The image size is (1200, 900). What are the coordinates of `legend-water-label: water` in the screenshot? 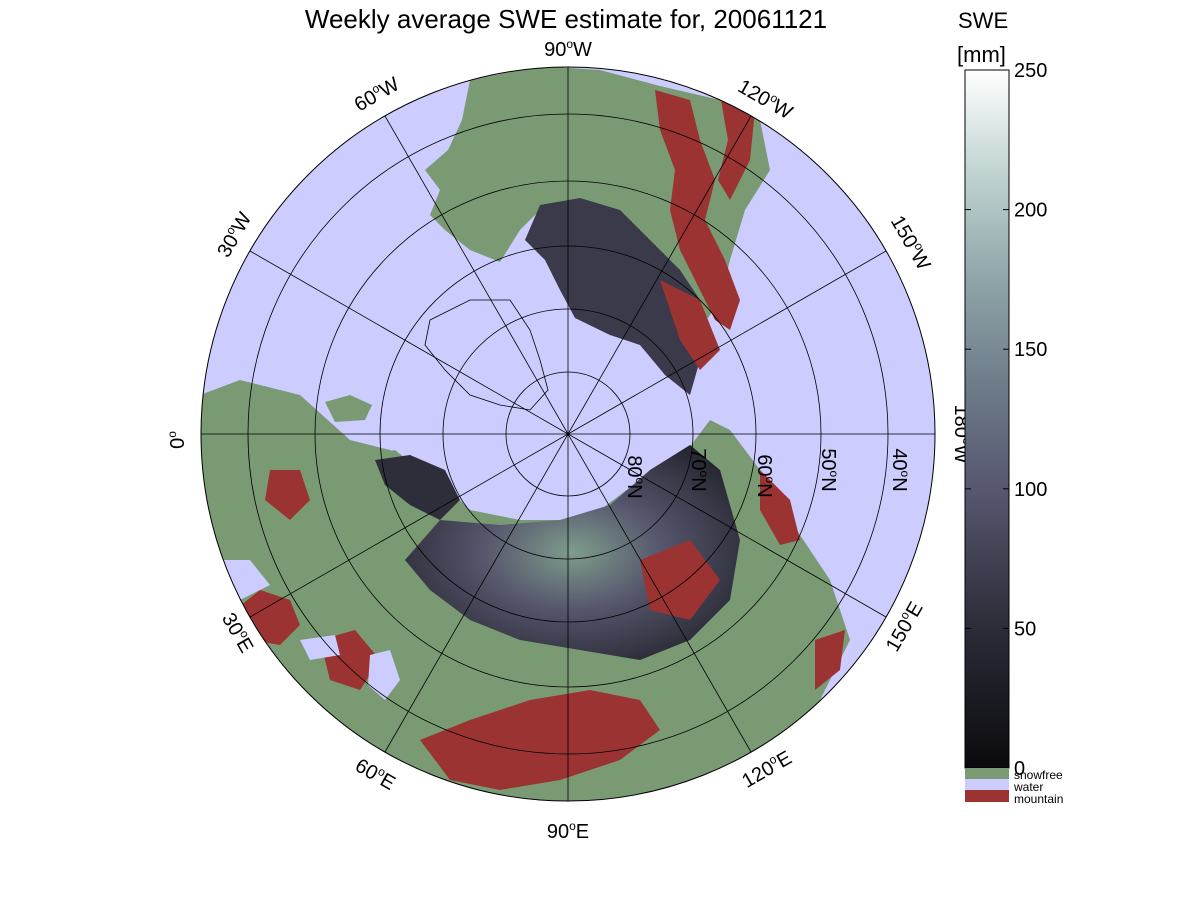 It's located at (1028, 787).